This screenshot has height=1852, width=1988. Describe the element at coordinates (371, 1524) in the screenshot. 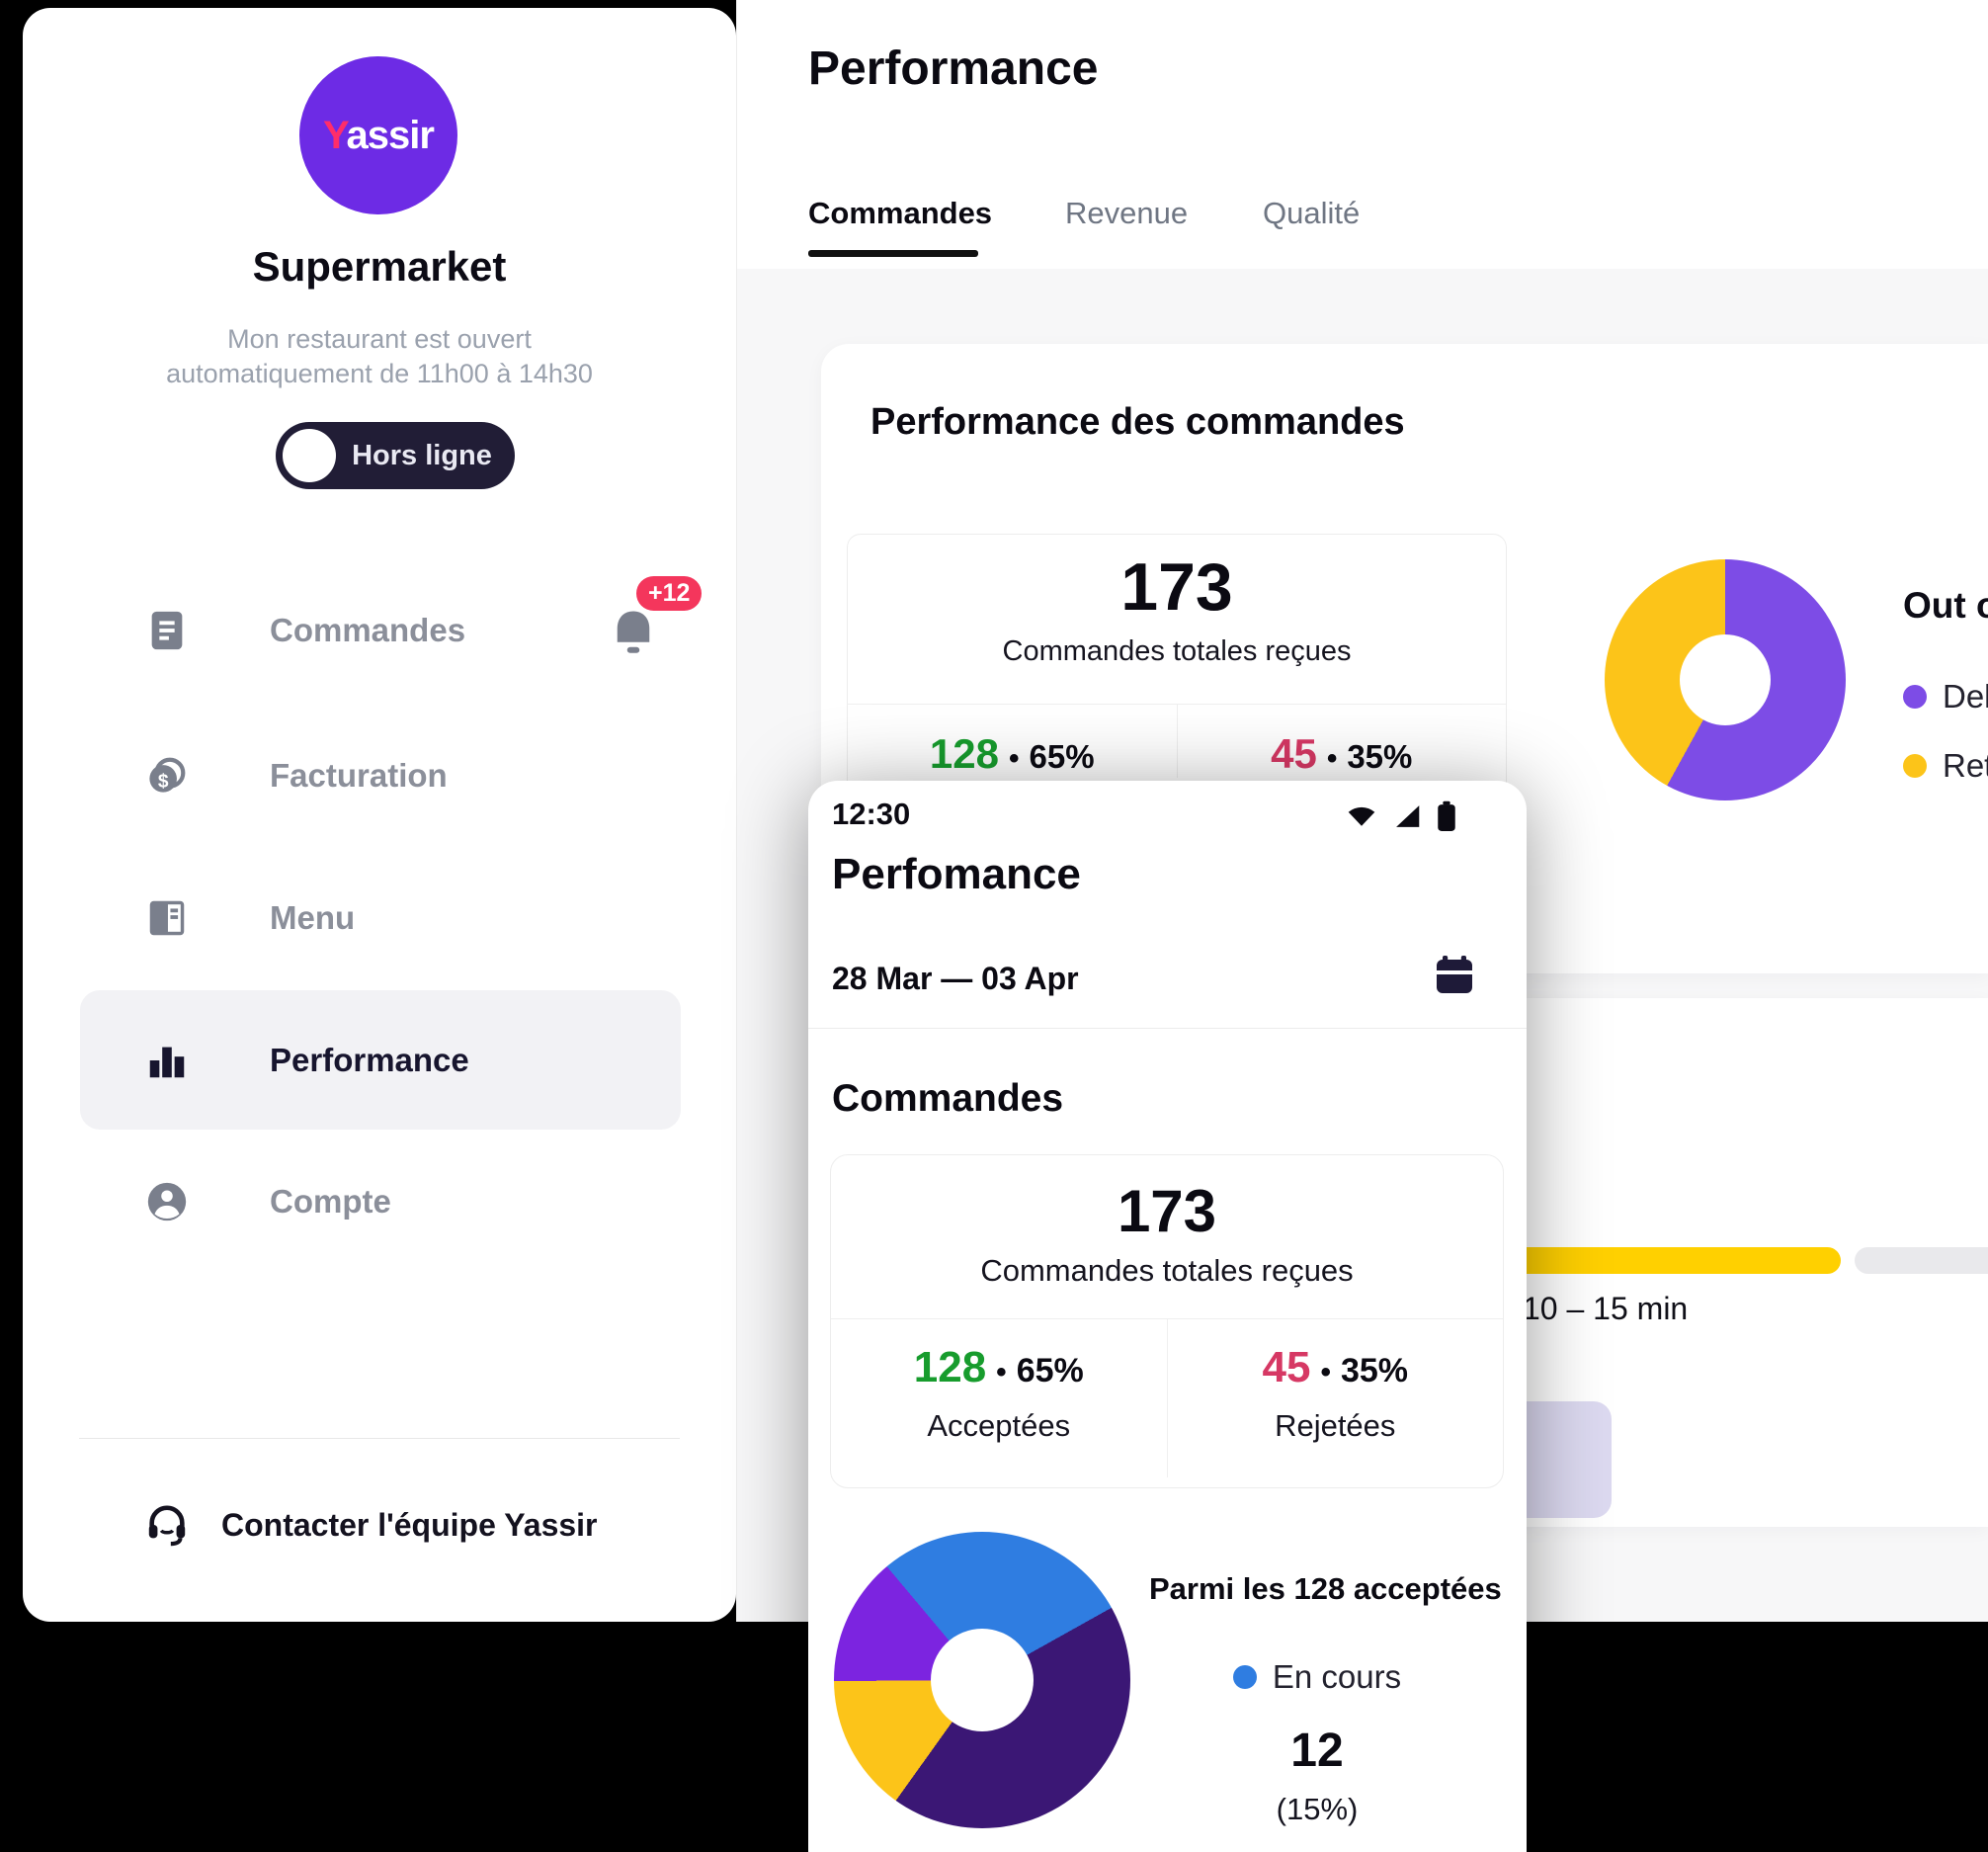

I see `contact-support-link: Contacter l'équipe Yassir` at that location.